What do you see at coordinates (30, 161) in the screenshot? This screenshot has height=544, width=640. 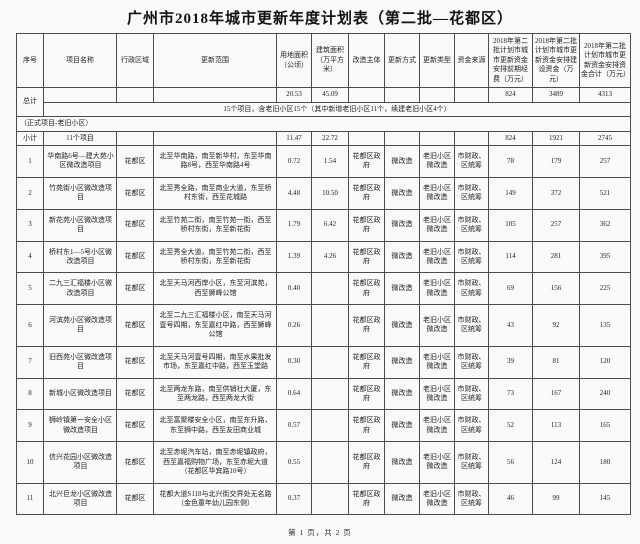 I see `cell-serial: 1` at bounding box center [30, 161].